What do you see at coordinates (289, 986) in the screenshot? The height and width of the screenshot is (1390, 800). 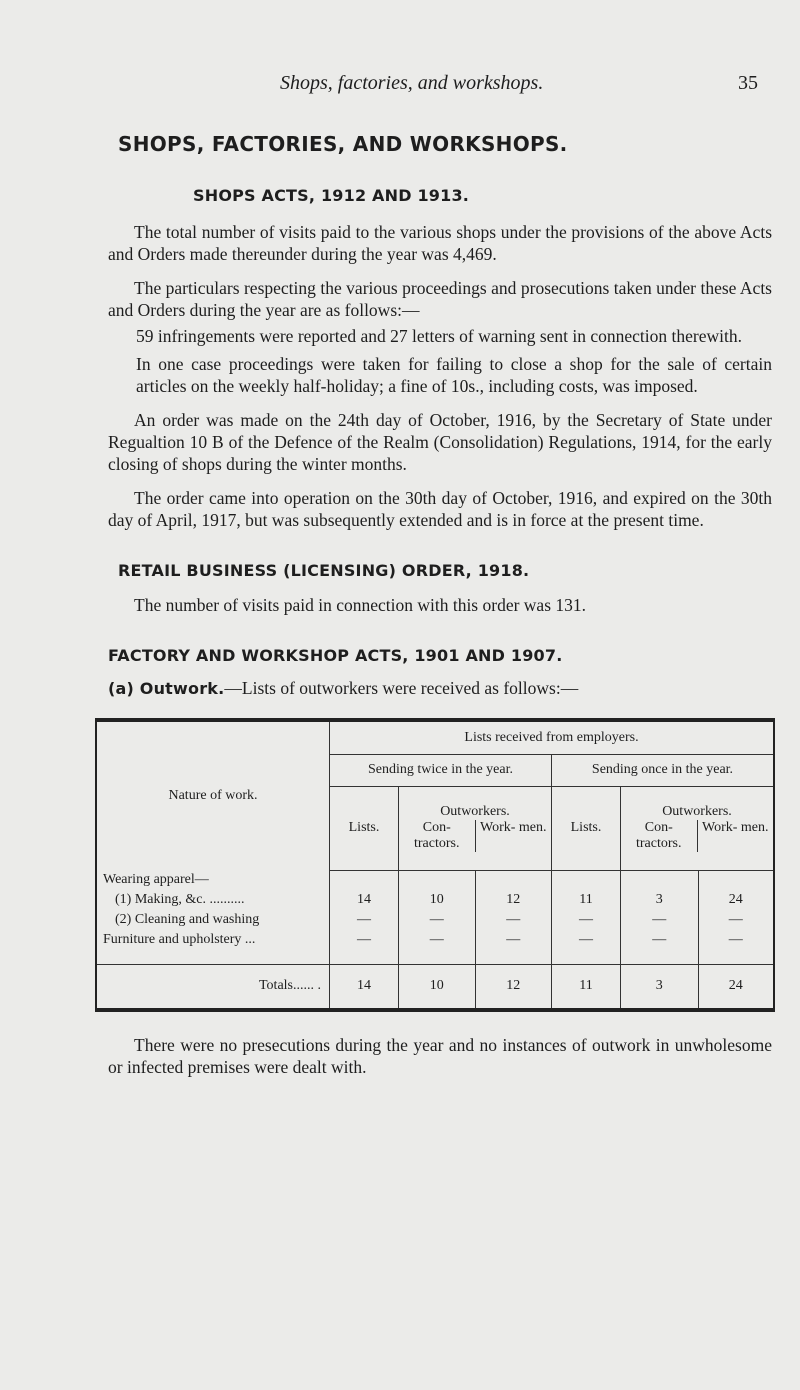 I see `totals-label: Totals...... .` at bounding box center [289, 986].